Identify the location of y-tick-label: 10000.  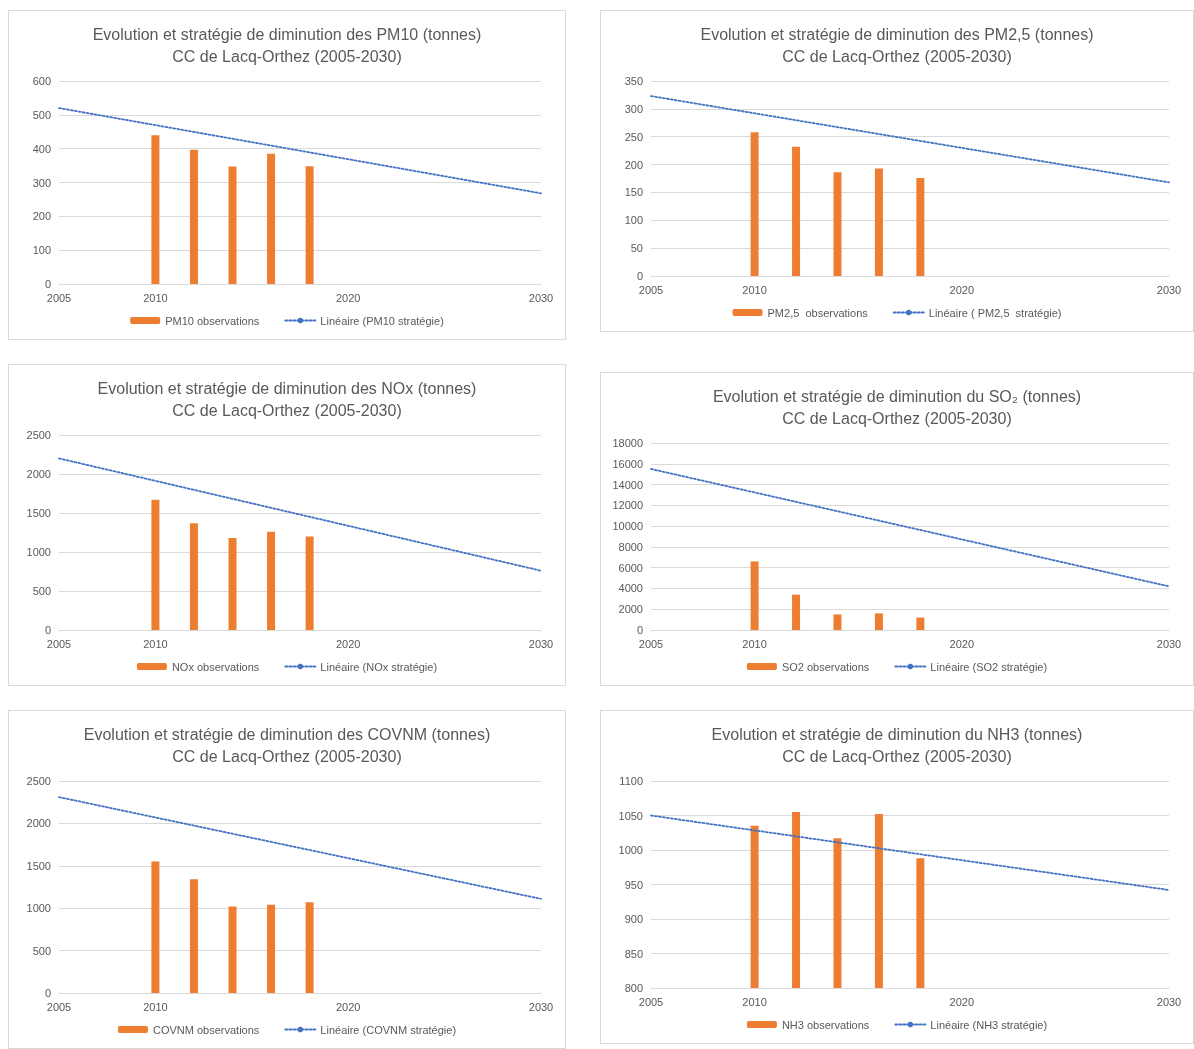
(627, 526).